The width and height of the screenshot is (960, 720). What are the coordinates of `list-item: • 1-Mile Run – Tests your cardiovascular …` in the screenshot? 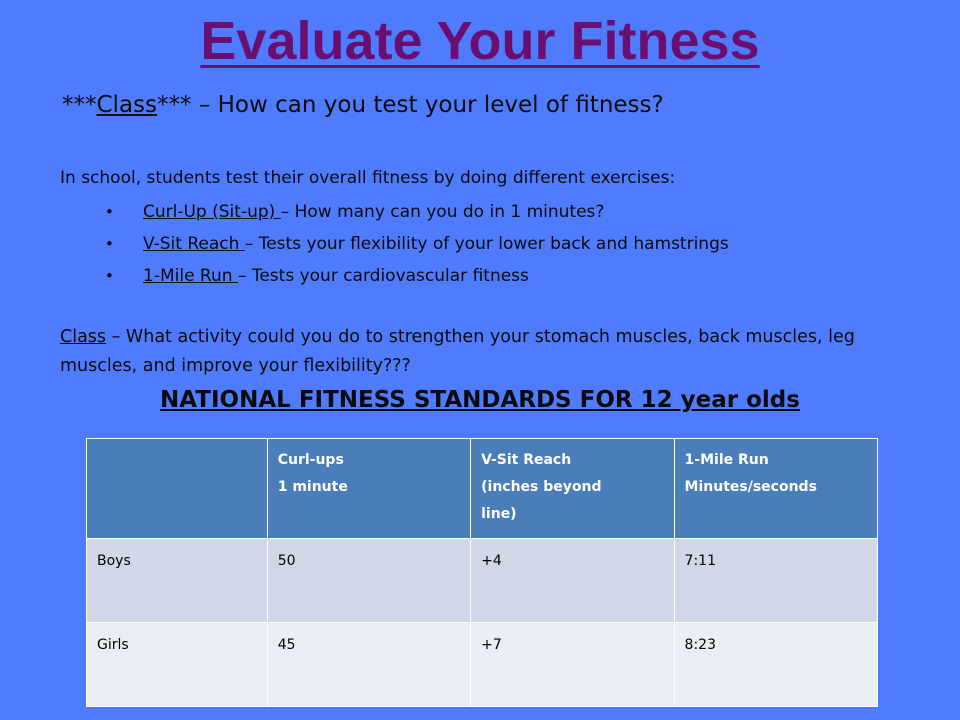 It's located at (515, 276).